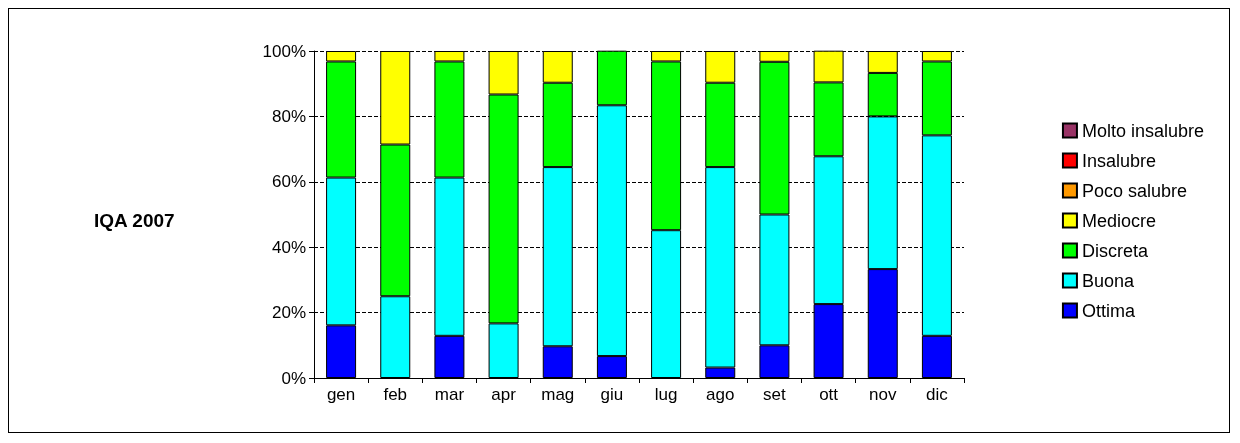 This screenshot has width=1240, height=443. Describe the element at coordinates (449, 394) in the screenshot. I see `x-tick-label: mar` at that location.